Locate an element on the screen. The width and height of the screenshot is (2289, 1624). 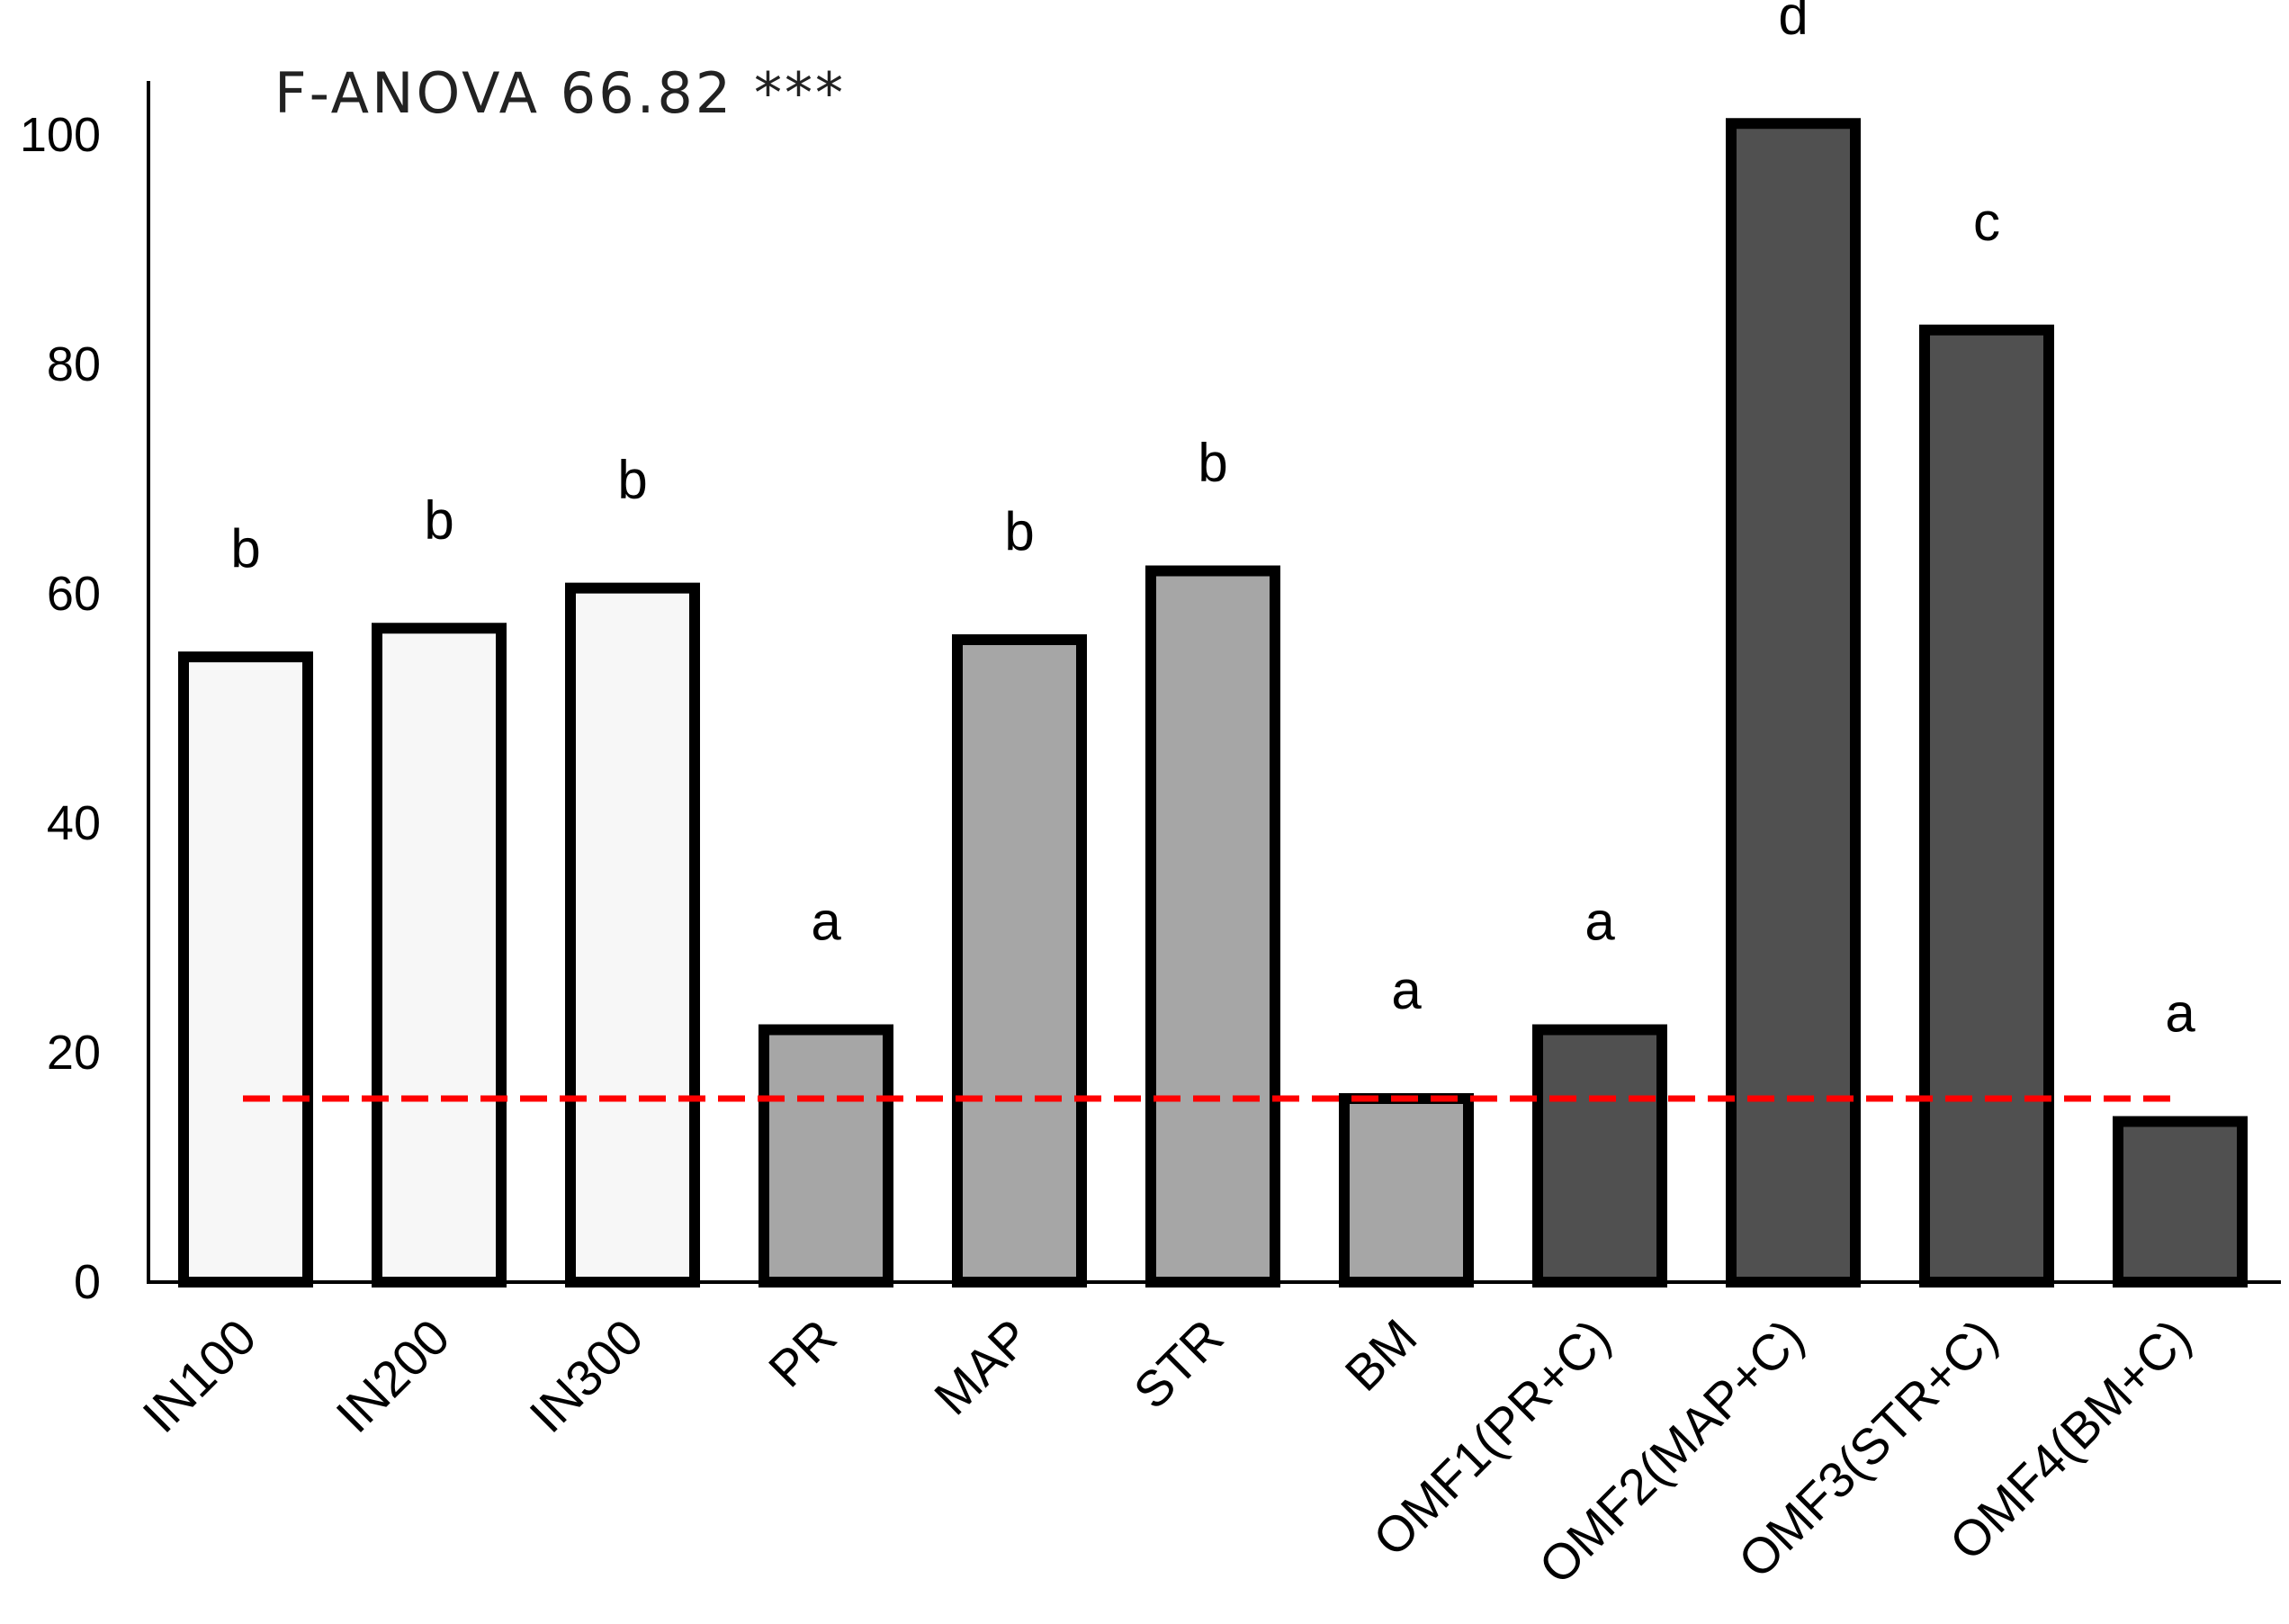
bar-omf4-bm-c is located at coordinates (2180, 1202).